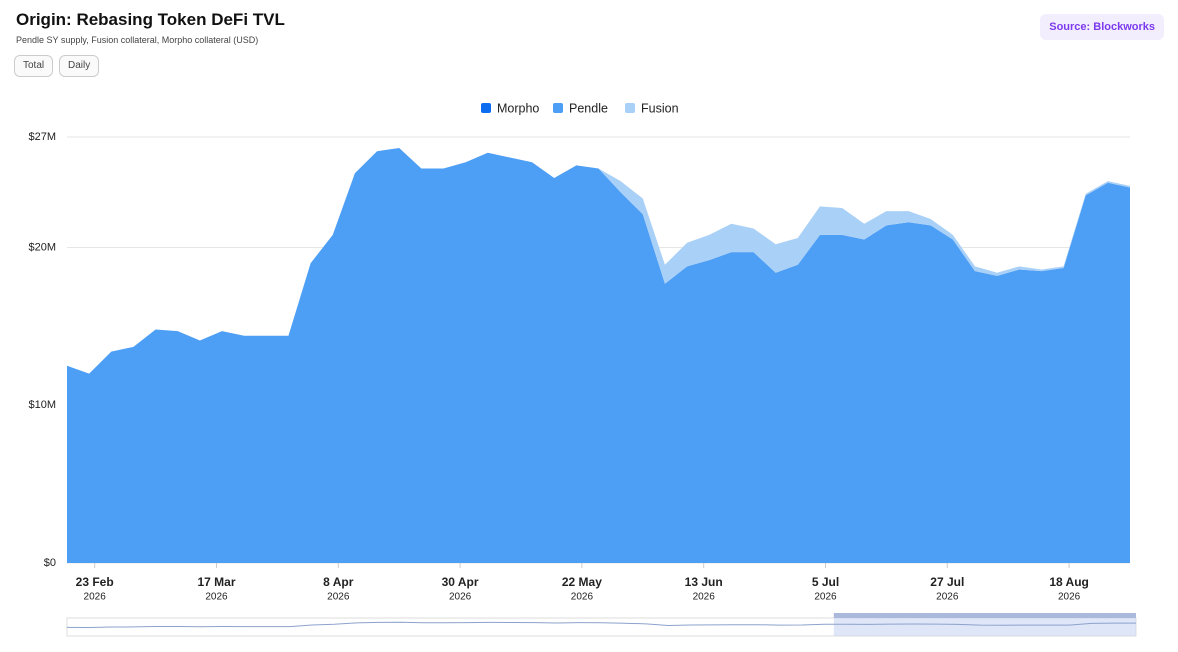  What do you see at coordinates (216, 582) in the screenshot?
I see `x-tick-label: 17 Mar` at bounding box center [216, 582].